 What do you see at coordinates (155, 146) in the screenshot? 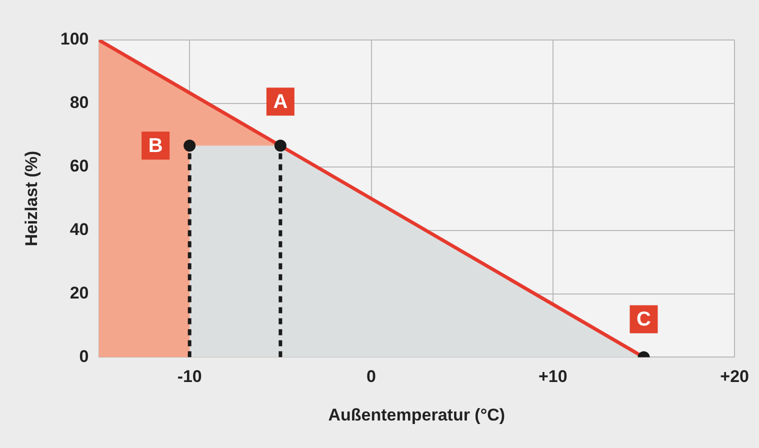
I see `annotation: B` at bounding box center [155, 146].